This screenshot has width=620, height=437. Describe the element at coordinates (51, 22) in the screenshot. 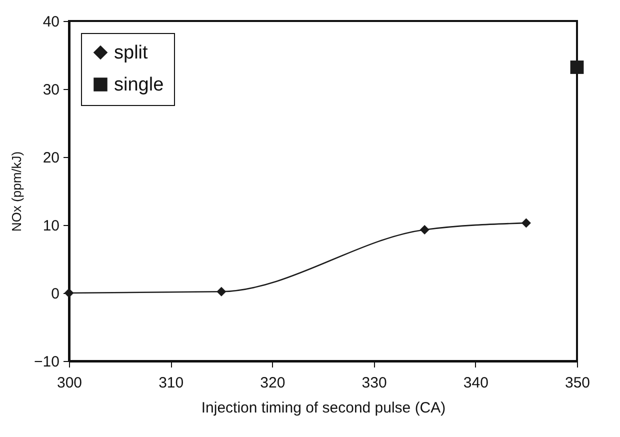

I see `y-tick-label: 40` at that location.